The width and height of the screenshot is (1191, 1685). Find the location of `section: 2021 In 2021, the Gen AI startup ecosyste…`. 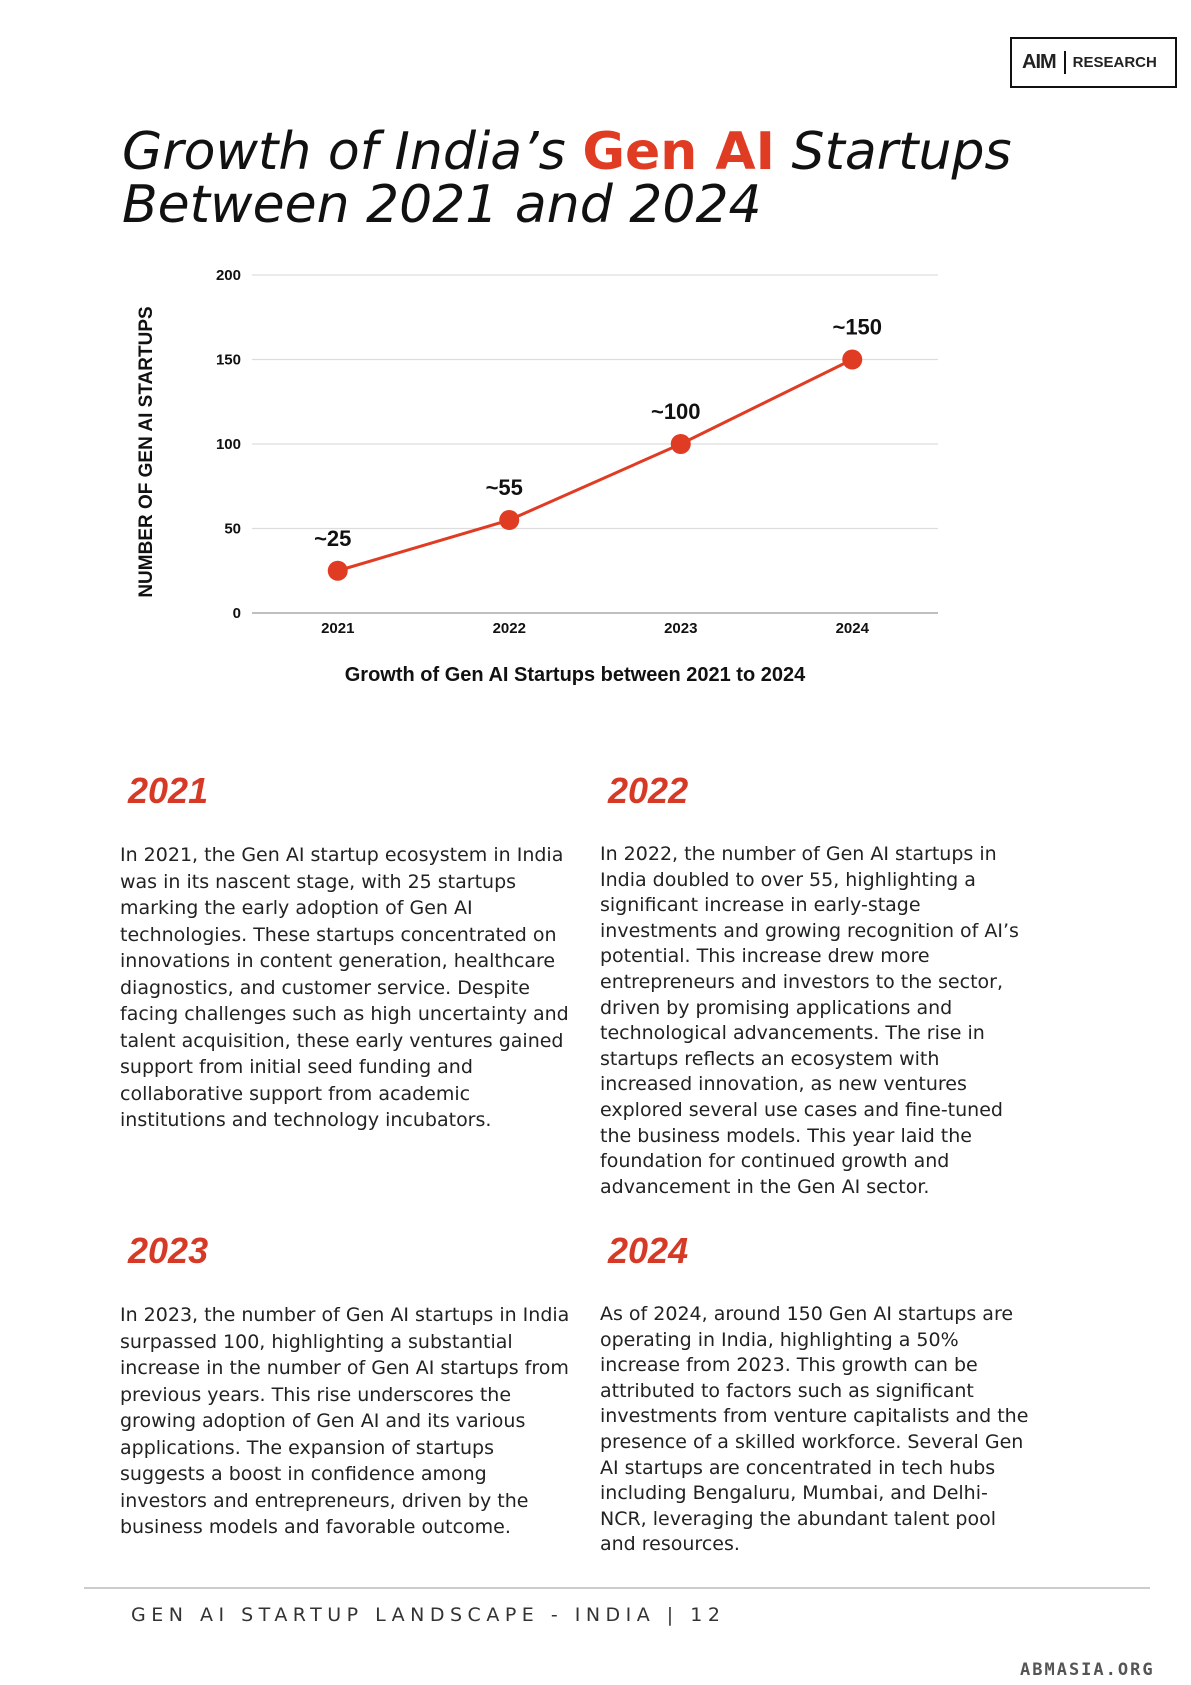

section: 2021 In 2021, the Gen AI startup ecosyste… is located at coordinates (347, 952).